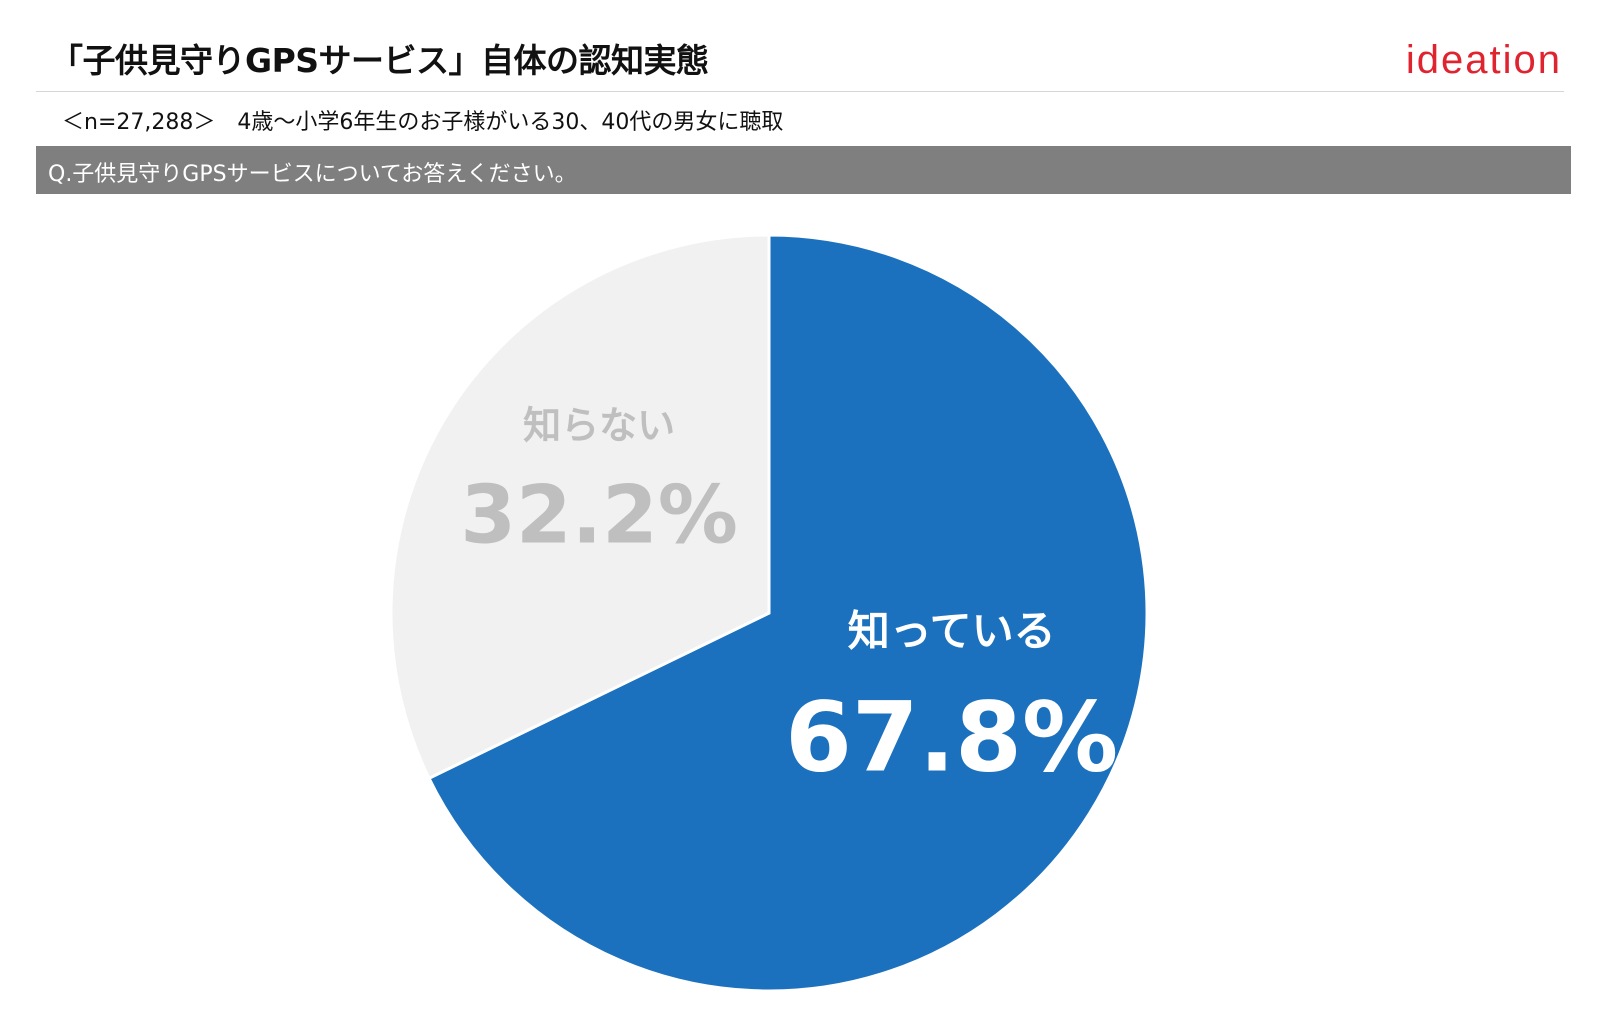 Image resolution: width=1600 pixels, height=1017 pixels. I want to click on page-title: 「子供見守りGPSサービス」自体の認知実態, so click(379, 60).